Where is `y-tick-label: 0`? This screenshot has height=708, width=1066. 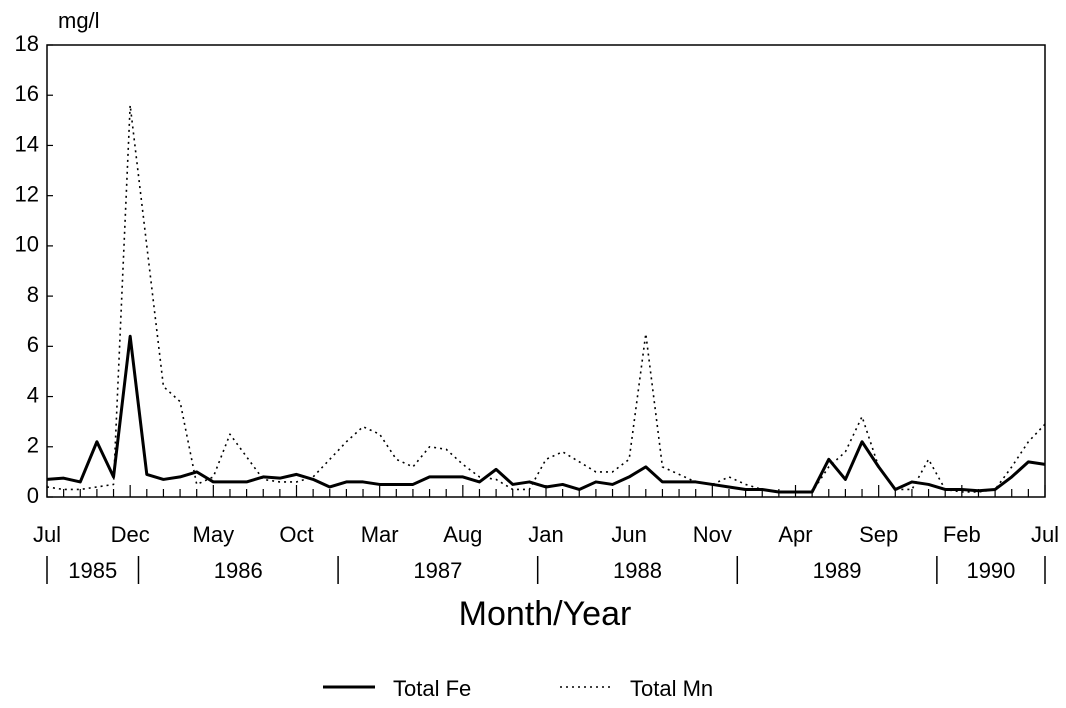
y-tick-label: 0 is located at coordinates (33, 495).